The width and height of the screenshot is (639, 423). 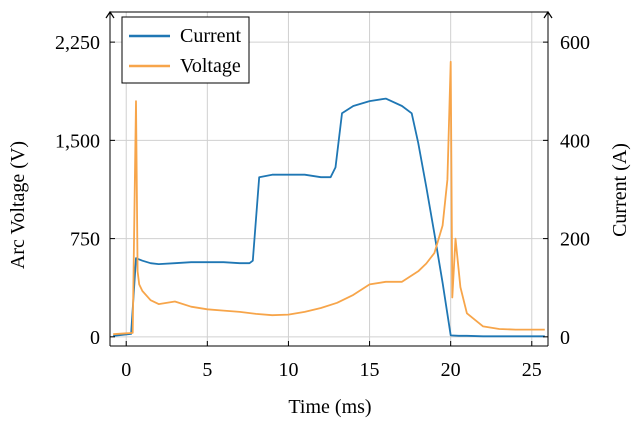 I want to click on x-tick-label: 20, so click(x=451, y=370).